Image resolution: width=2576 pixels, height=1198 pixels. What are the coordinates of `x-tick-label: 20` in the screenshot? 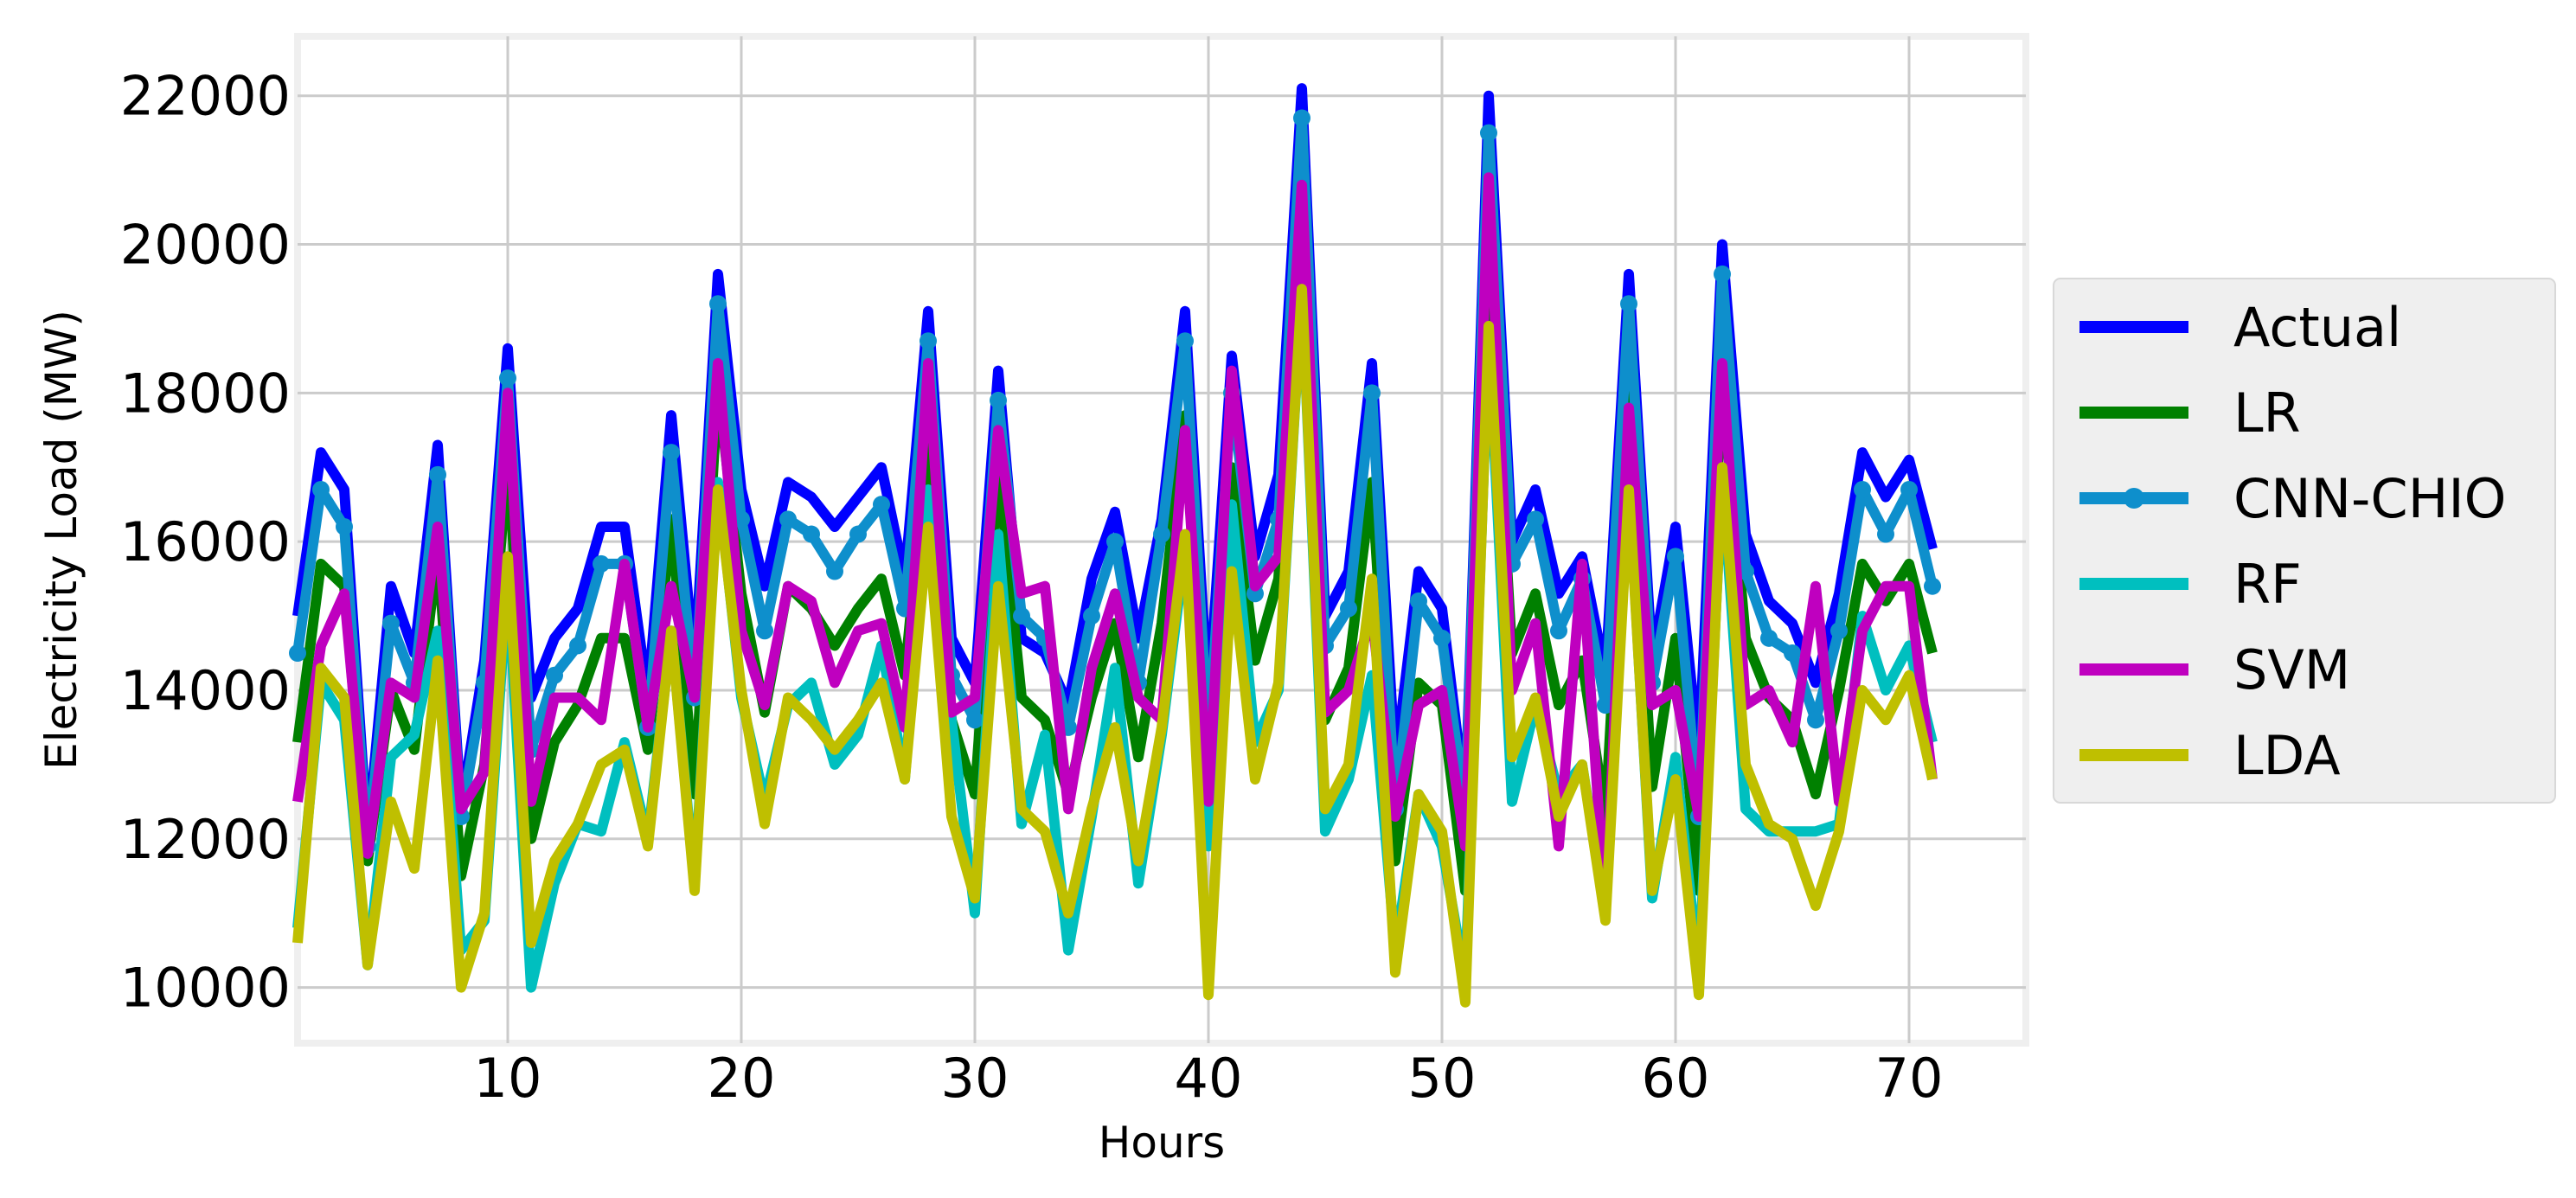 It's located at (742, 1078).